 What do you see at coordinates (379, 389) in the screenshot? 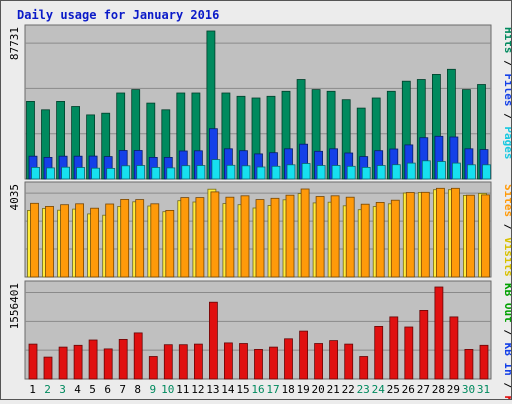
I see `x-tick-label-24: 24` at bounding box center [379, 389].